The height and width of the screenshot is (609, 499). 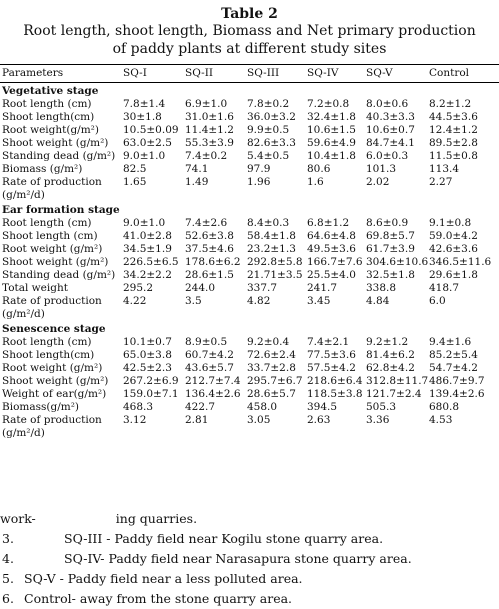 What do you see at coordinates (331, 275) in the screenshot?
I see `value-cell: 25.5±4.0` at bounding box center [331, 275].